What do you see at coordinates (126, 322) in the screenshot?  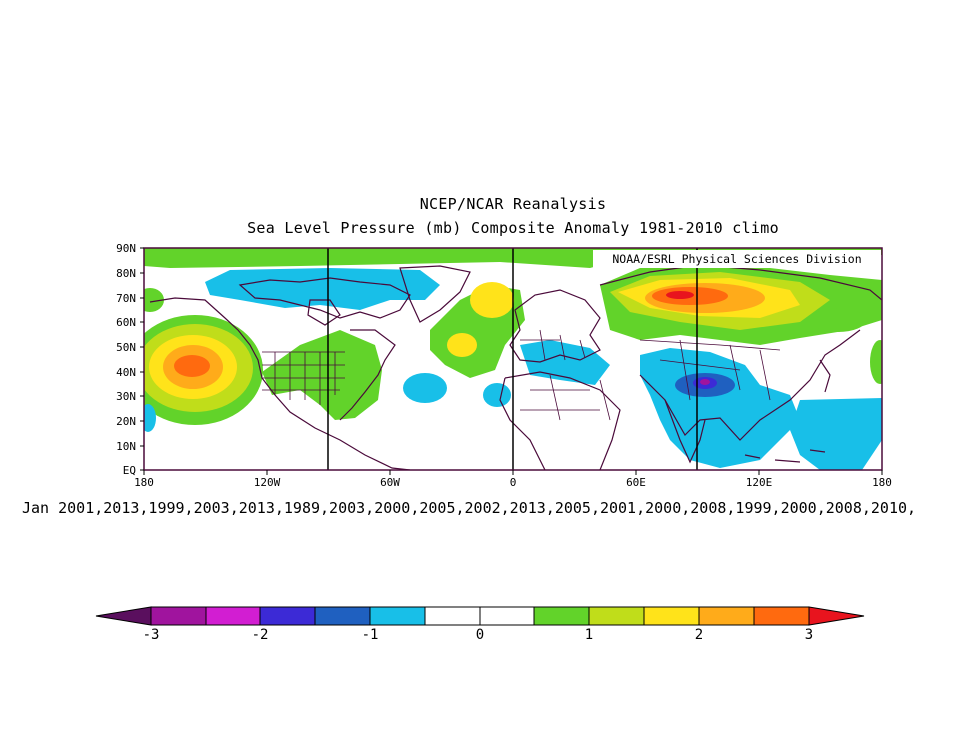 I see `lat-label: 60N` at bounding box center [126, 322].